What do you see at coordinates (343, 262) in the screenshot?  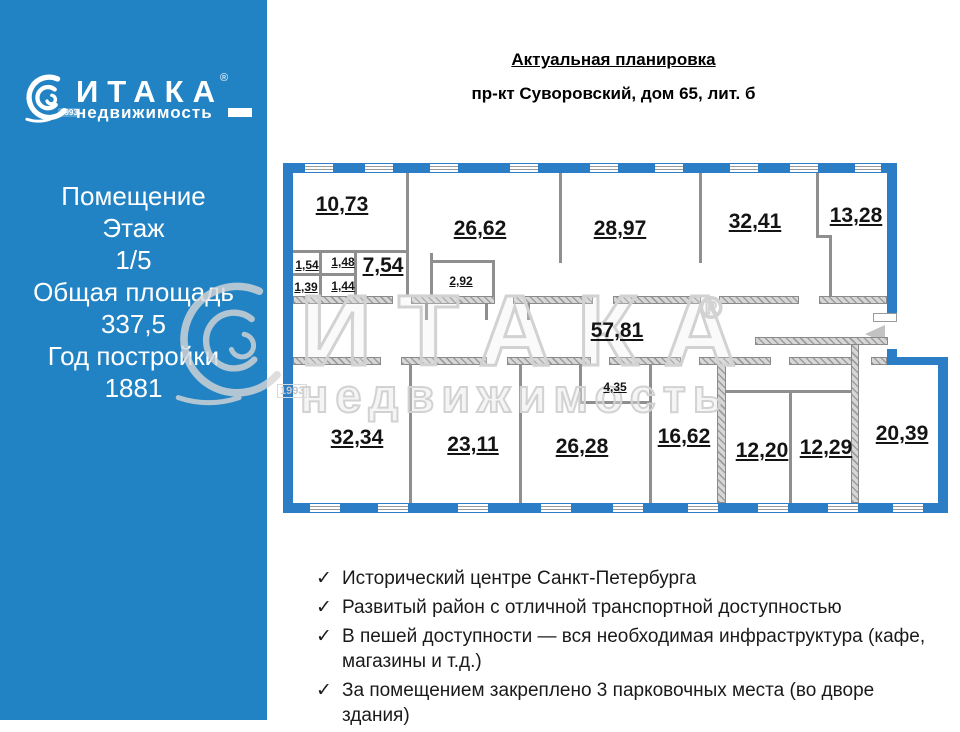 I see `room-area-label: 1,48` at bounding box center [343, 262].